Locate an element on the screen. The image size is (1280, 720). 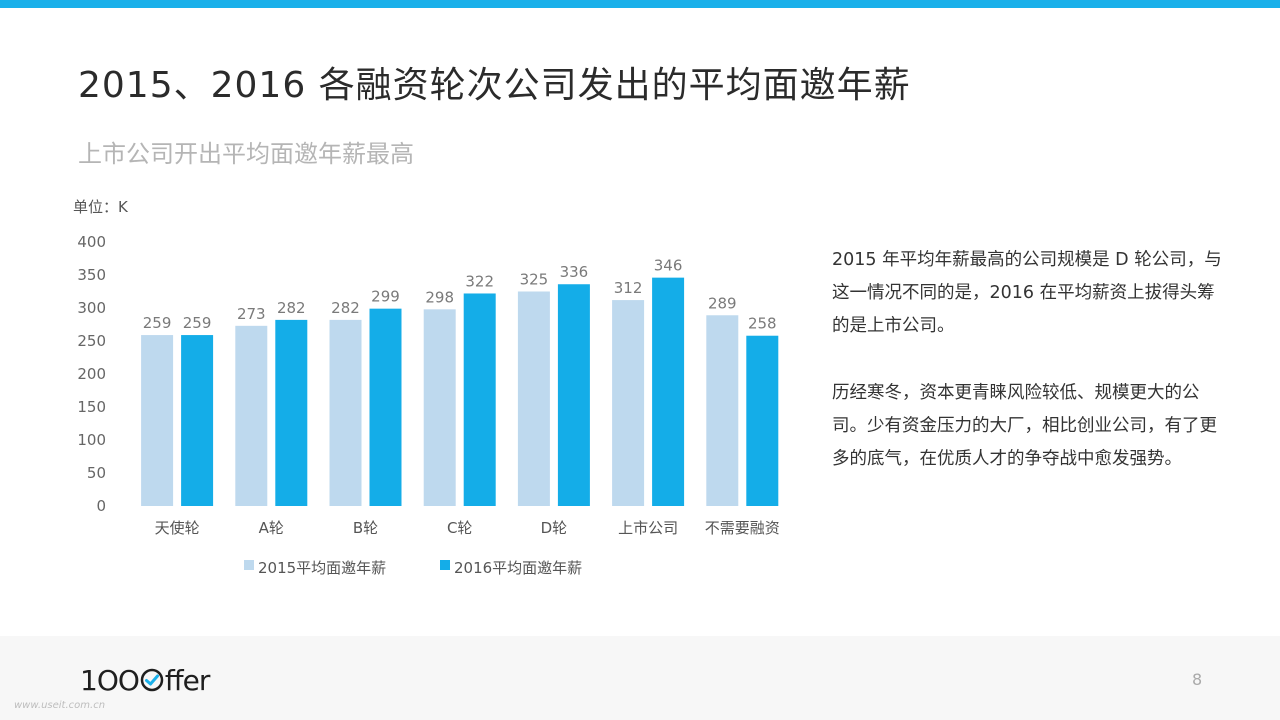
data-label: 299 is located at coordinates (385, 297).